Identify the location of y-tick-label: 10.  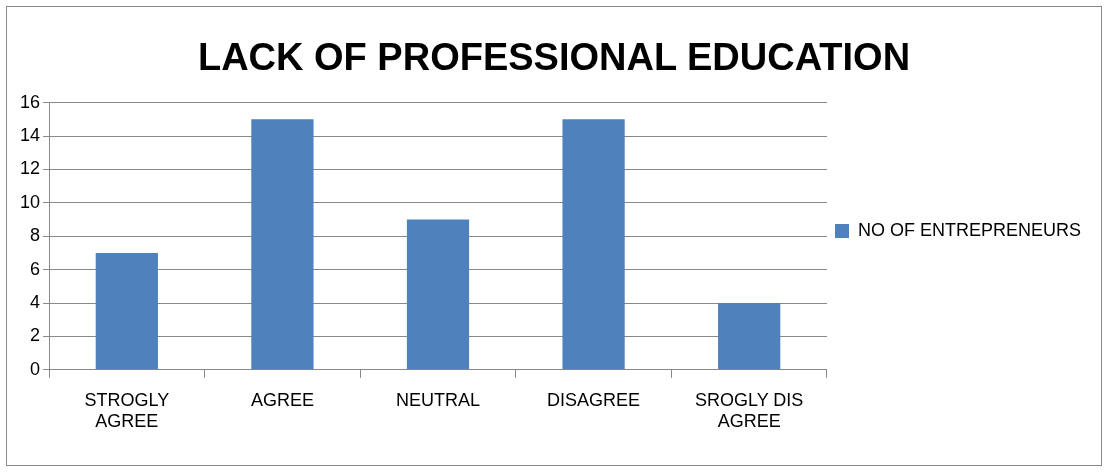
(30, 201).